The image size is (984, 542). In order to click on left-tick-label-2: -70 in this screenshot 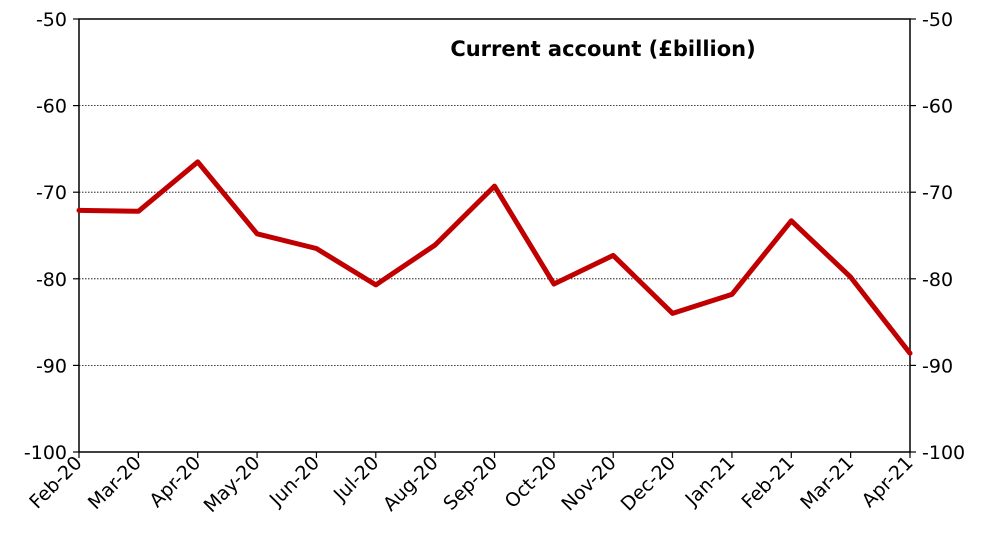, I will do `click(51, 193)`.